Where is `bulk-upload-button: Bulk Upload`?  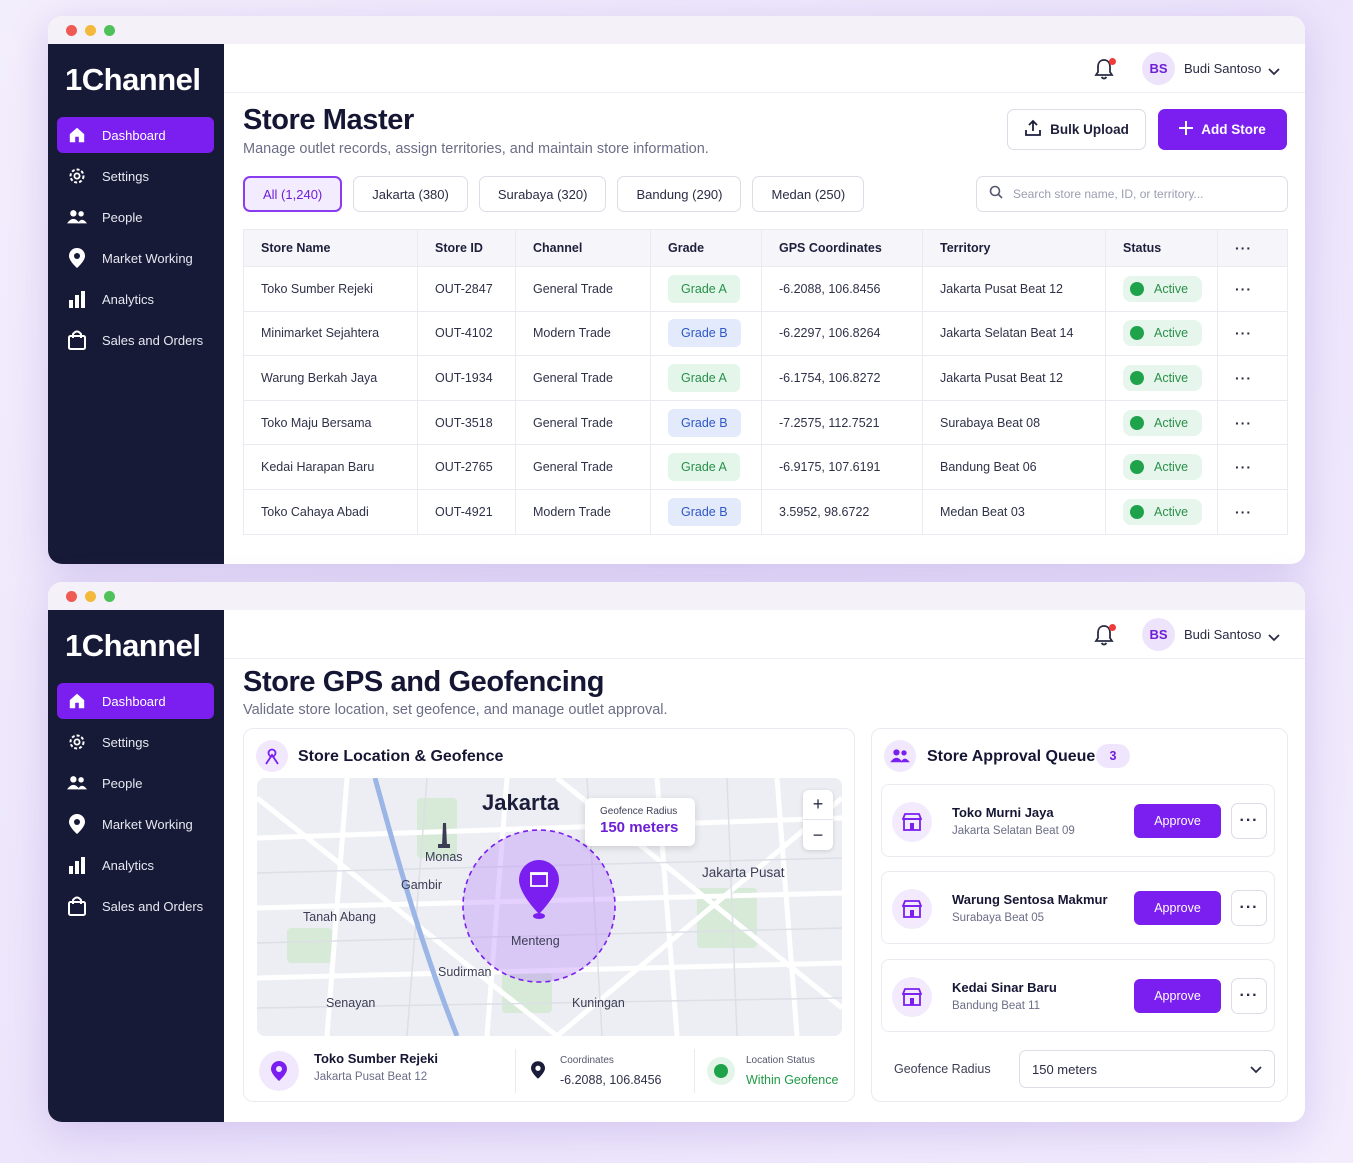 bulk-upload-button: Bulk Upload is located at coordinates (1076, 129).